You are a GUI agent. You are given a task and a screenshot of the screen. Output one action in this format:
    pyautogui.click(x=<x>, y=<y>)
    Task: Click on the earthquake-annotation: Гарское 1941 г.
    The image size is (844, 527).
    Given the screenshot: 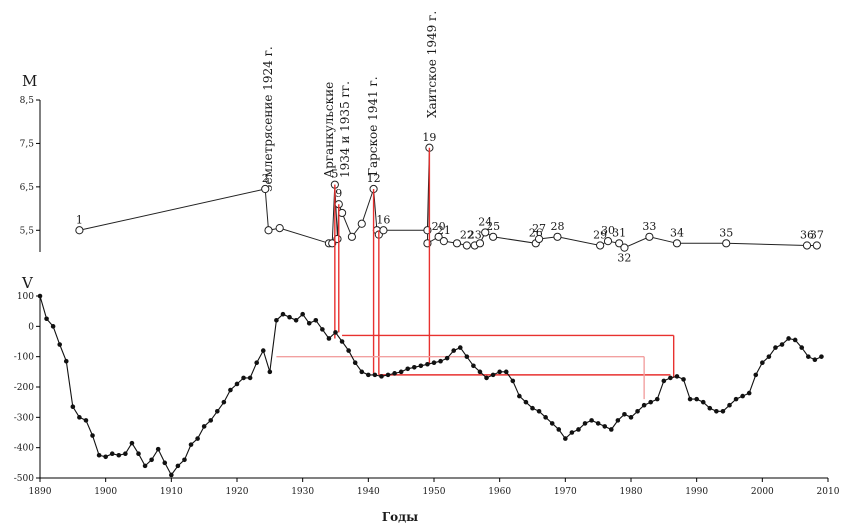 What is the action you would take?
    pyautogui.click(x=373, y=126)
    